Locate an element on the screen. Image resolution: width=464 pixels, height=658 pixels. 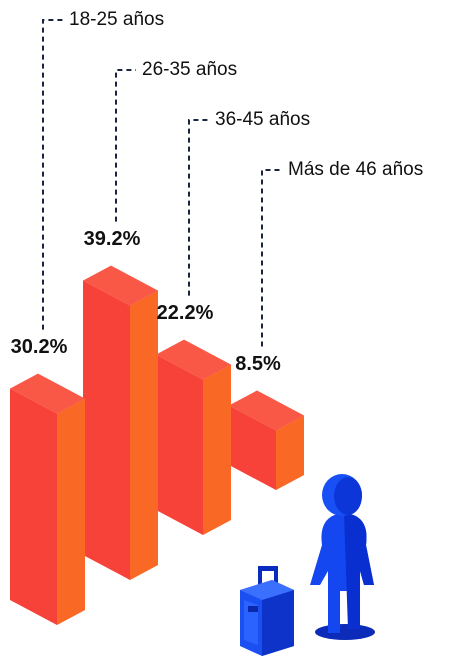
category-label: 26-35 años is located at coordinates (189, 69).